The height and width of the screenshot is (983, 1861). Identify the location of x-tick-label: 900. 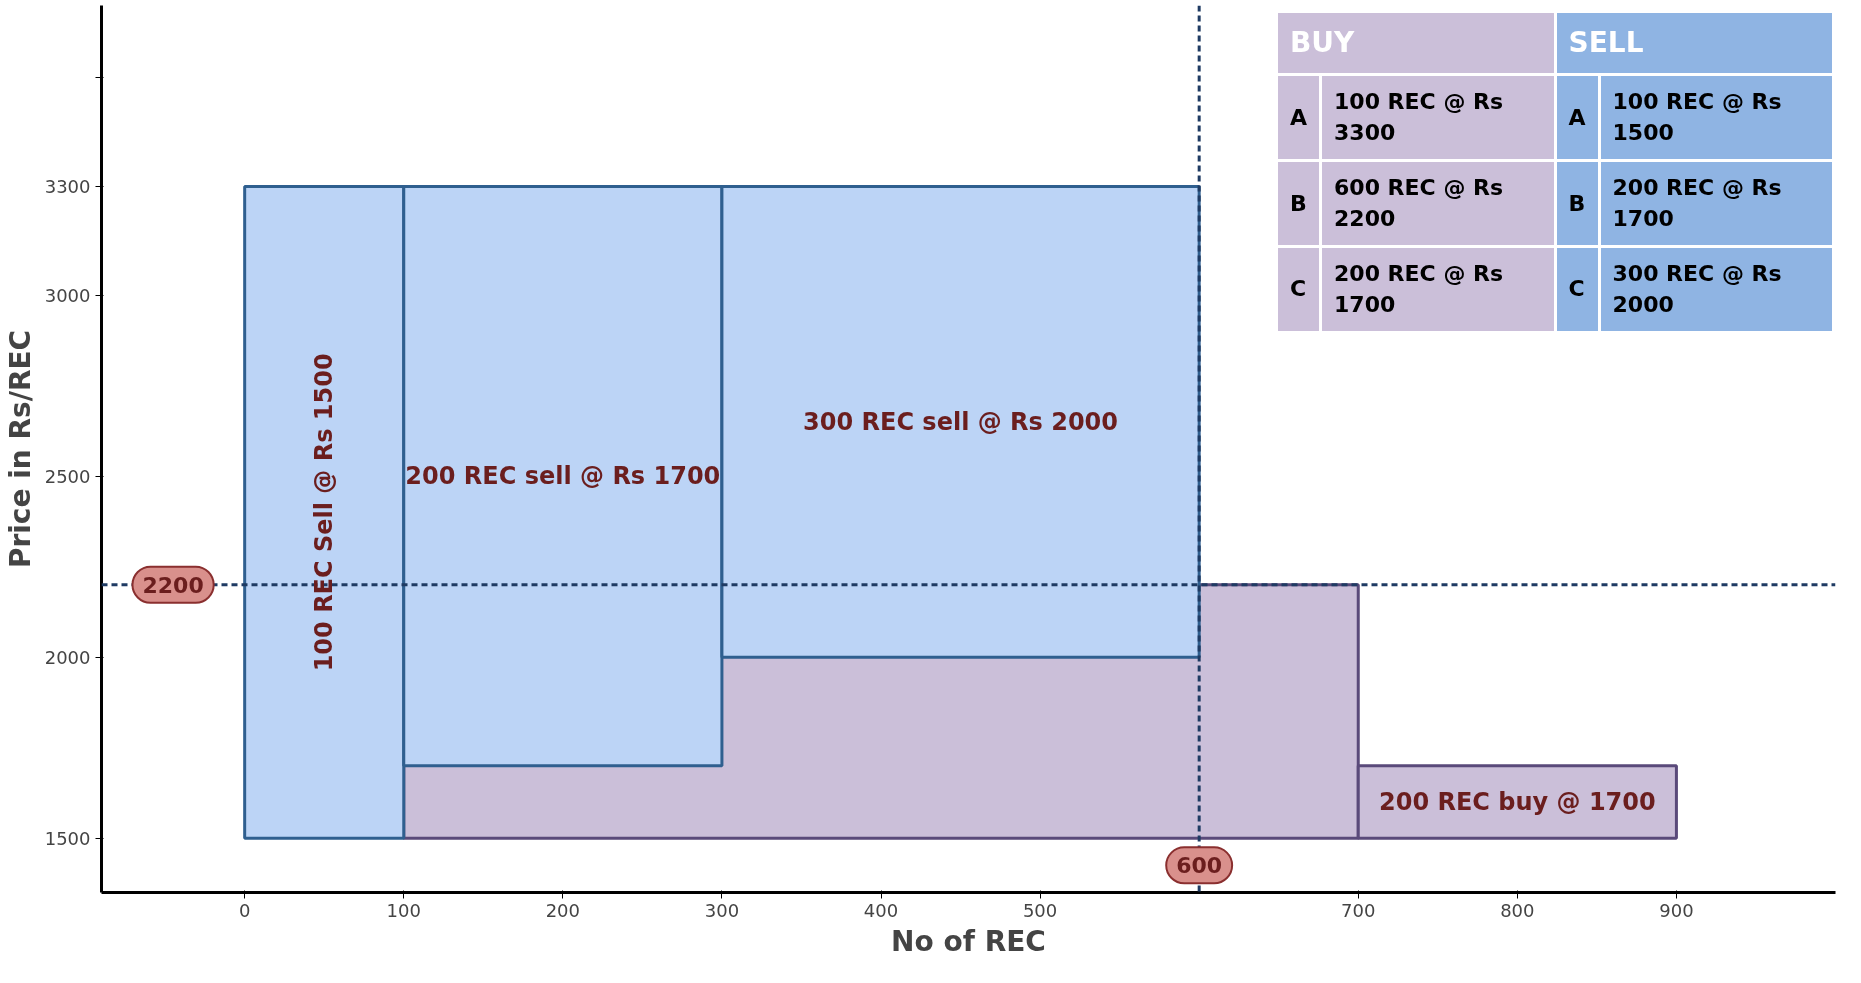
(1676, 910).